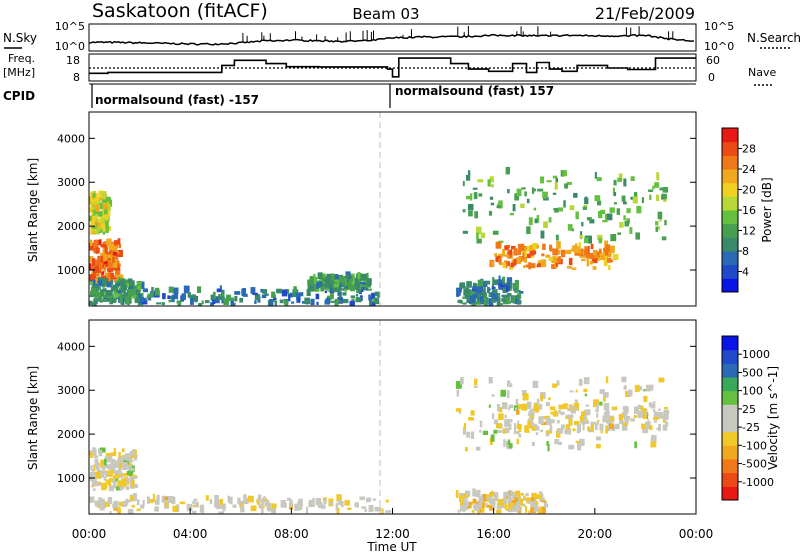 The image size is (800, 554). What do you see at coordinates (73, 60) in the screenshot?
I see `freq-left-tick-top: 18` at bounding box center [73, 60].